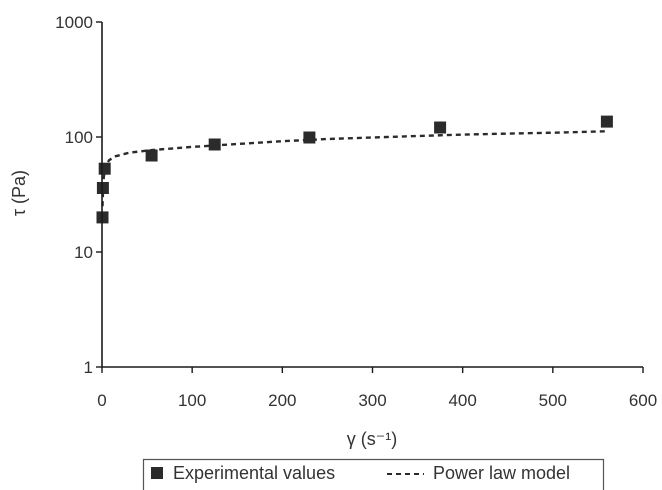 The height and width of the screenshot is (490, 662). Describe the element at coordinates (372, 439) in the screenshot. I see `x-axis-label: γ (s⁻¹)` at that location.